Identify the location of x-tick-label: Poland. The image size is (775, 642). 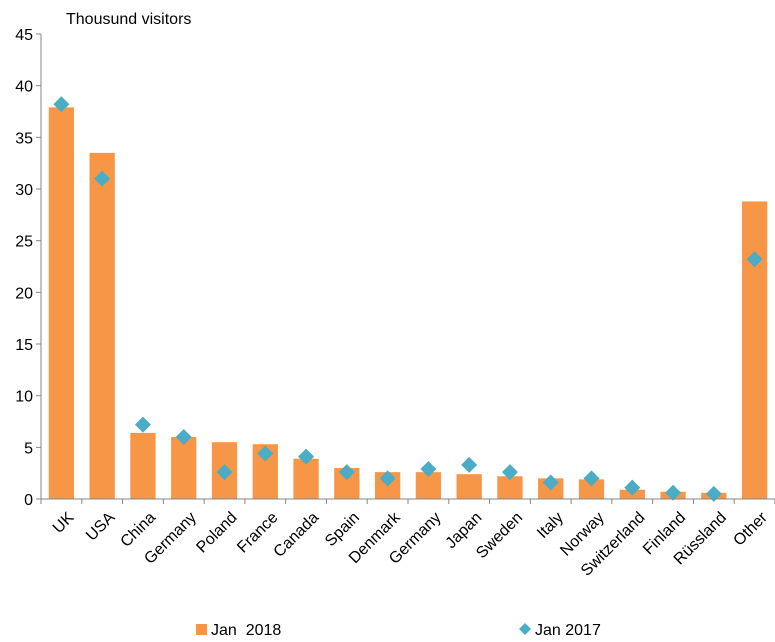
(216, 532).